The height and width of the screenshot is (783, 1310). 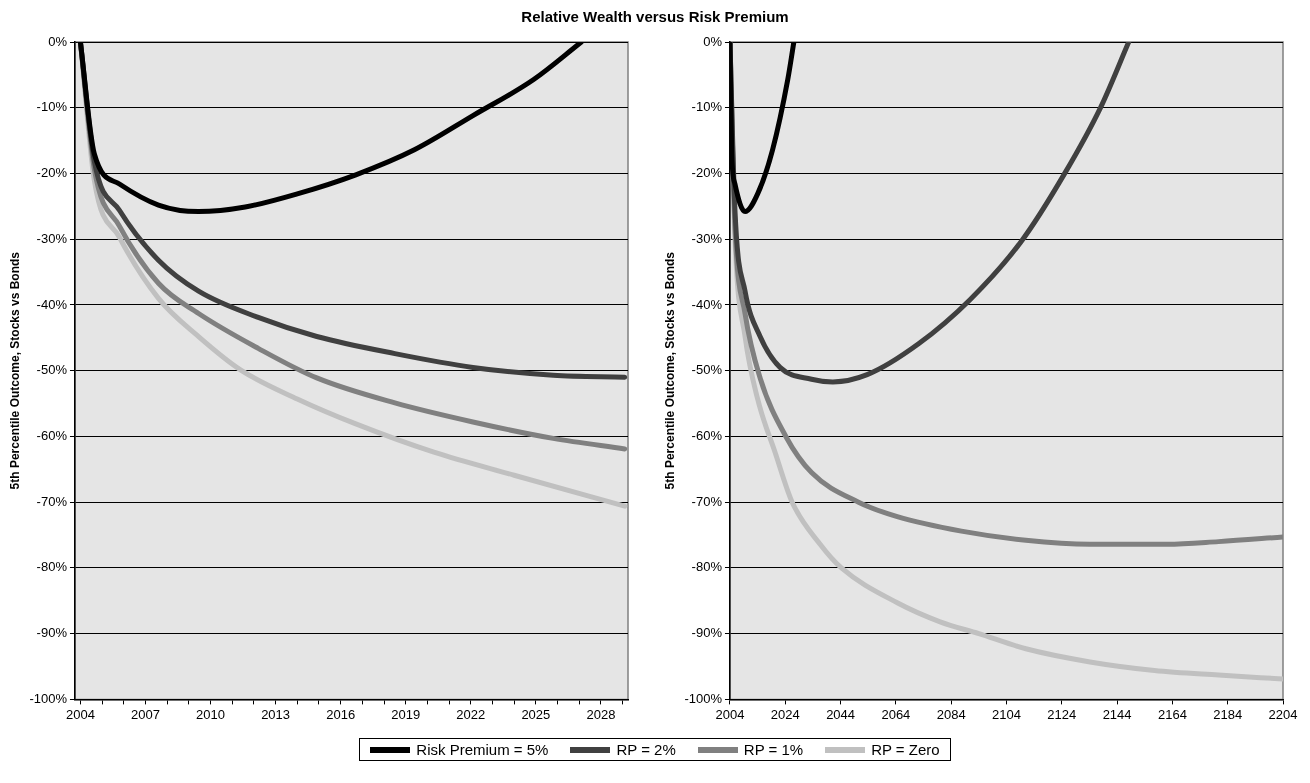 I want to click on legend-label: RP = Zero, so click(x=905, y=749).